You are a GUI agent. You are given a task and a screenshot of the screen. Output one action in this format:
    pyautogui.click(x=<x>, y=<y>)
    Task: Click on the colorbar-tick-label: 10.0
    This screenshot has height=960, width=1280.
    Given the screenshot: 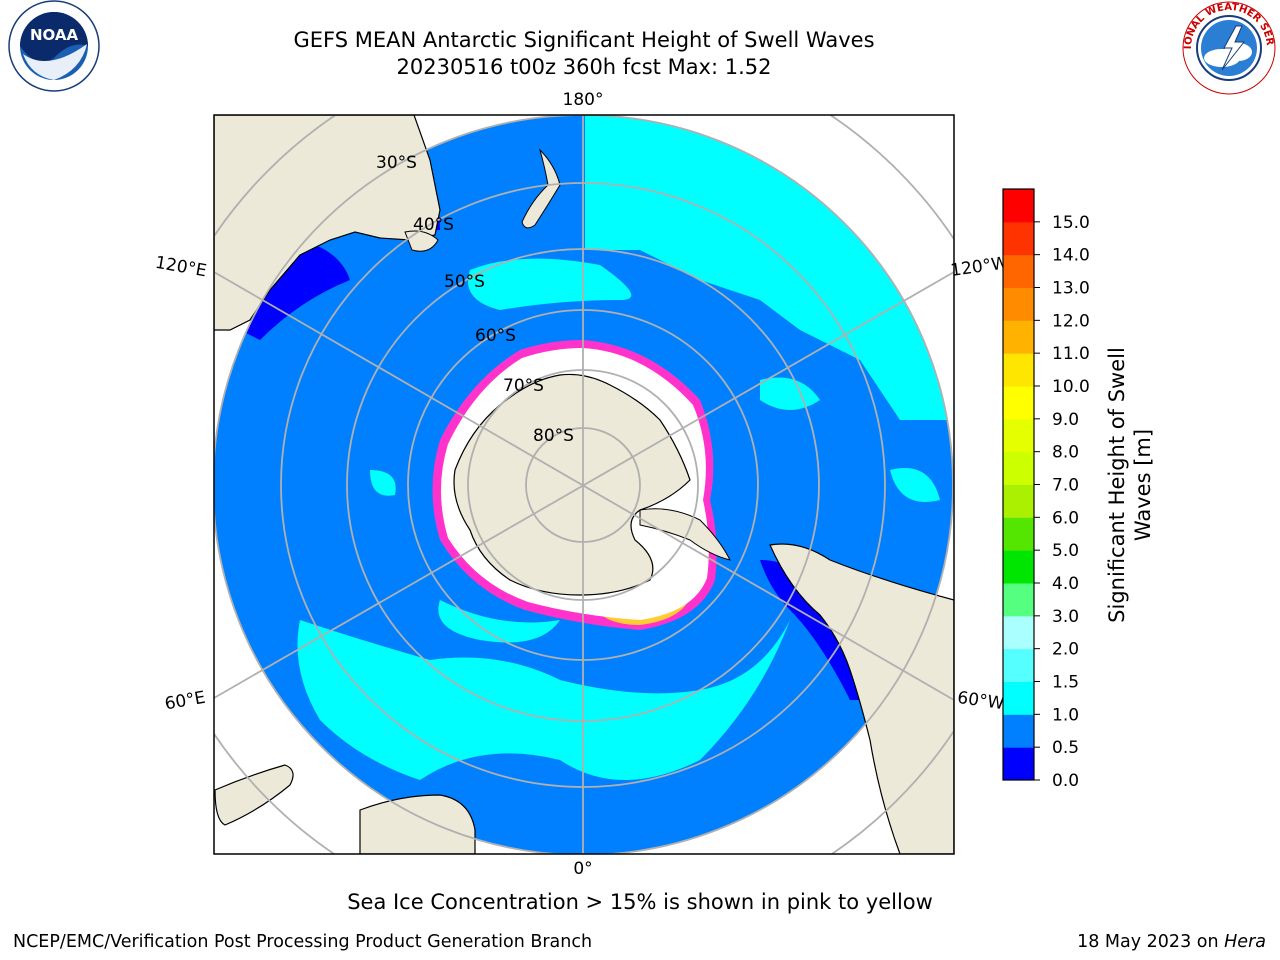 What is the action you would take?
    pyautogui.click(x=1071, y=387)
    